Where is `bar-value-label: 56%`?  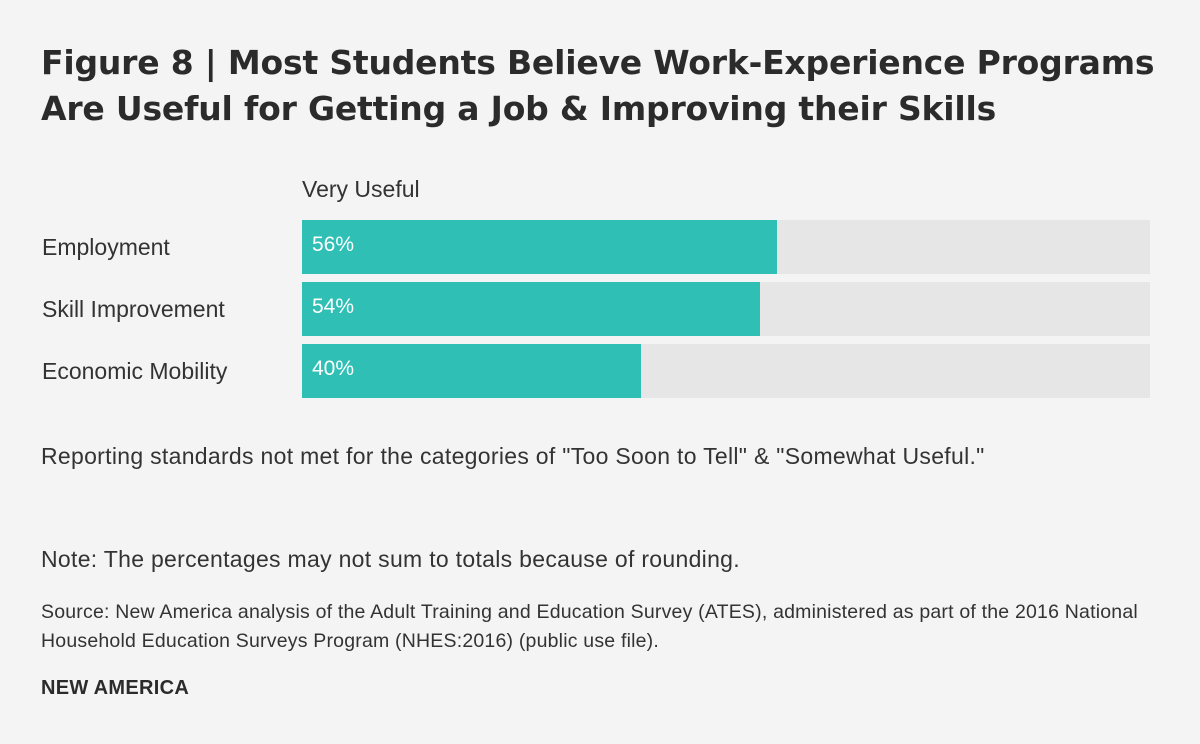 bar-value-label: 56% is located at coordinates (333, 244).